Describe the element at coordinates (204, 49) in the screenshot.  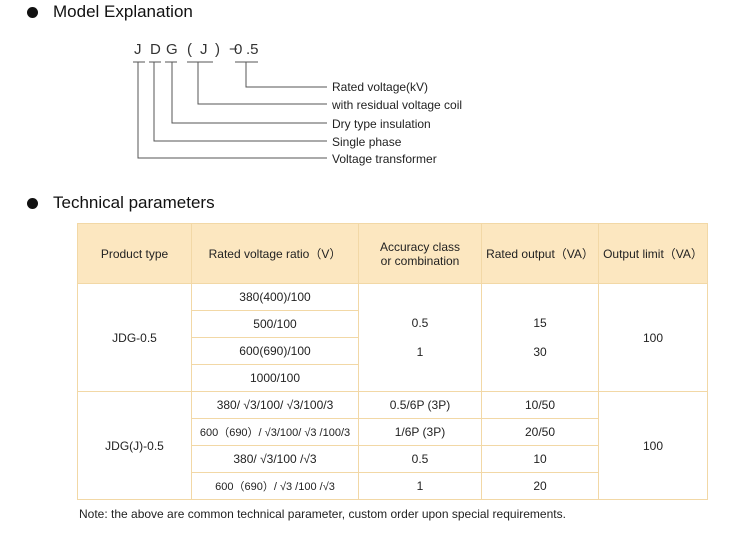
I see `code-char-j2: J` at that location.